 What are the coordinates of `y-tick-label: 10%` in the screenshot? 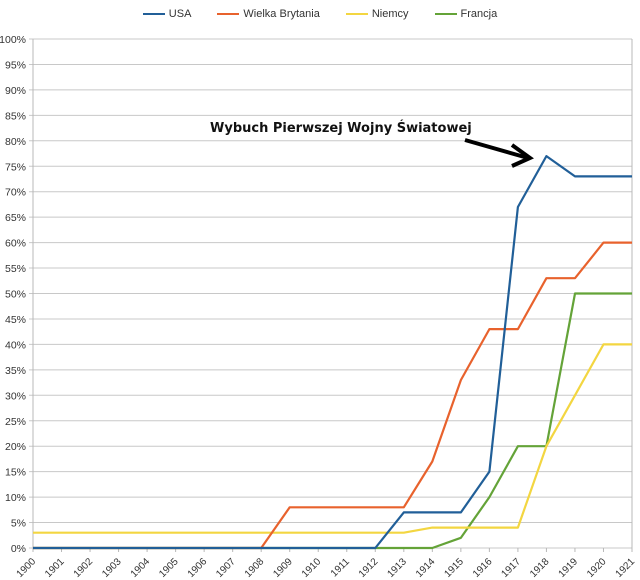 It's located at (15, 498).